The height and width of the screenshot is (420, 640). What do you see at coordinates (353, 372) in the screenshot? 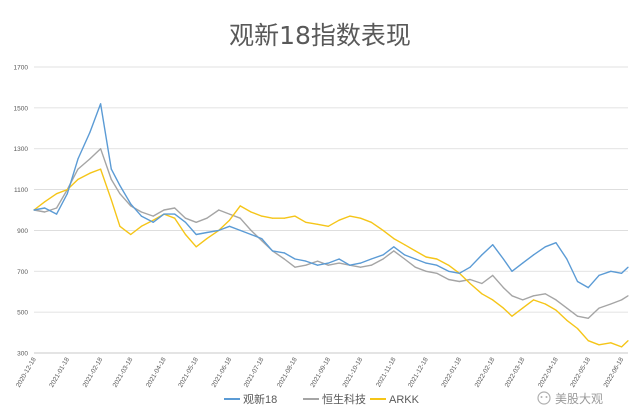
I see `x-tick-label: 2021-10-18` at bounding box center [353, 372].